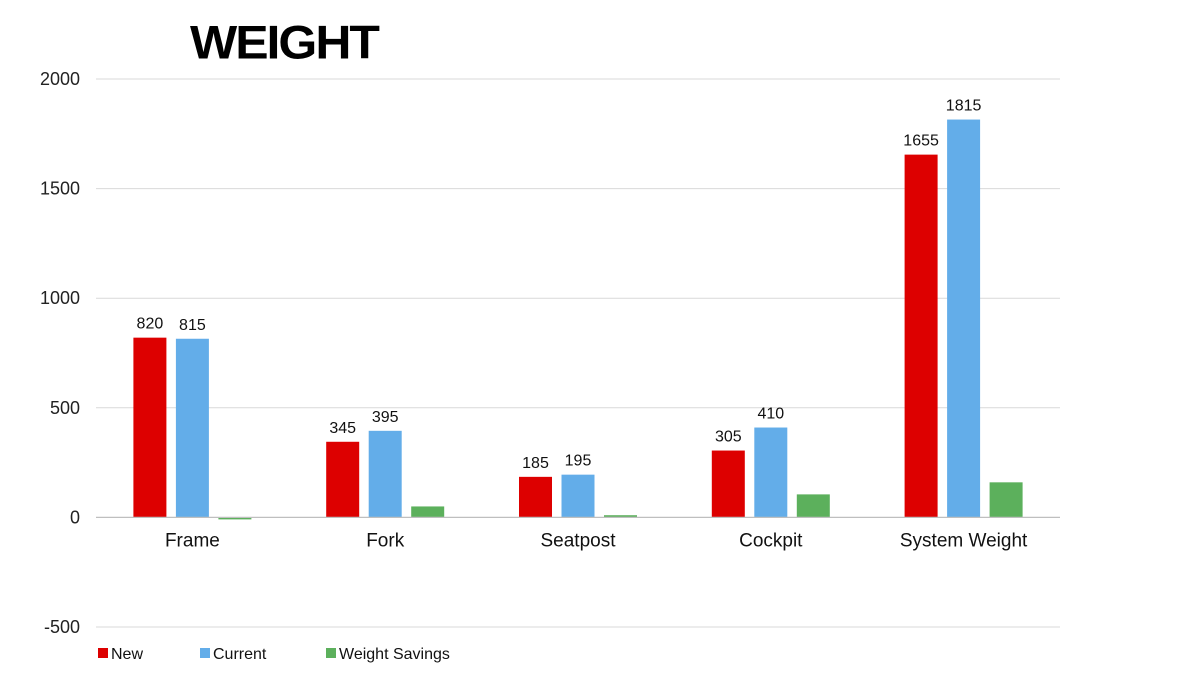  I want to click on chart-title: WEIGHT, so click(285, 42).